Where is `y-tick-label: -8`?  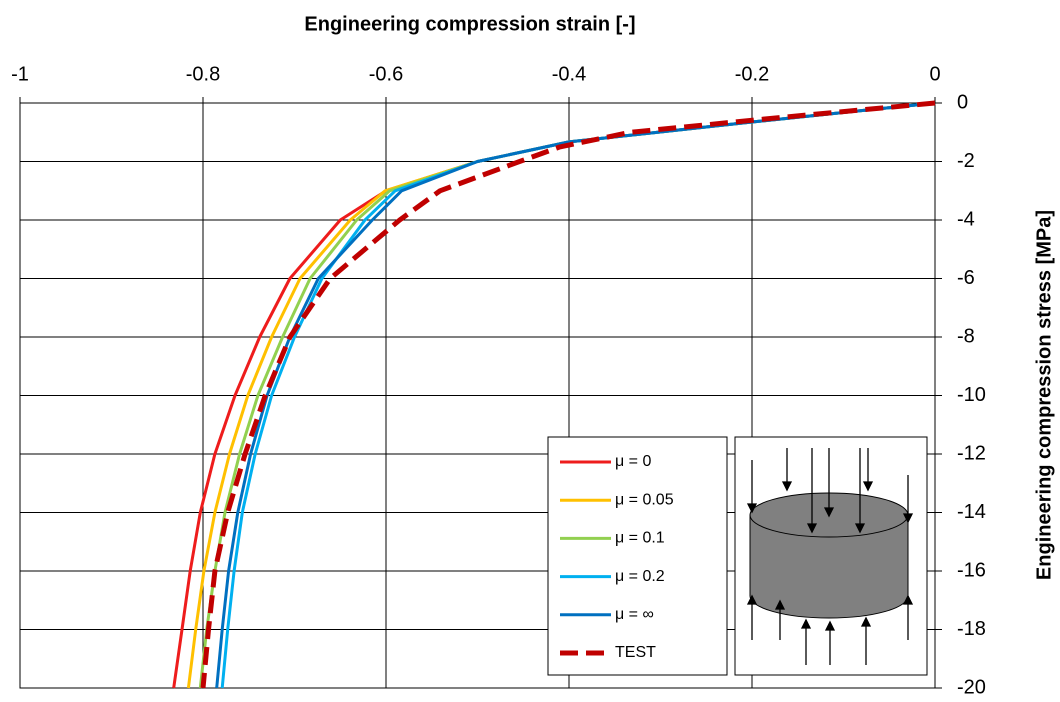
y-tick-label: -8 is located at coordinates (966, 336).